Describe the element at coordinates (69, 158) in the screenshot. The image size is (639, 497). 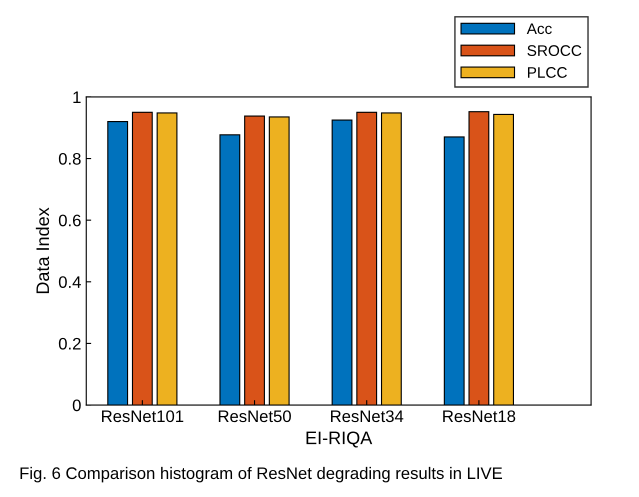
I see `y-tick-label: 0.8` at that location.